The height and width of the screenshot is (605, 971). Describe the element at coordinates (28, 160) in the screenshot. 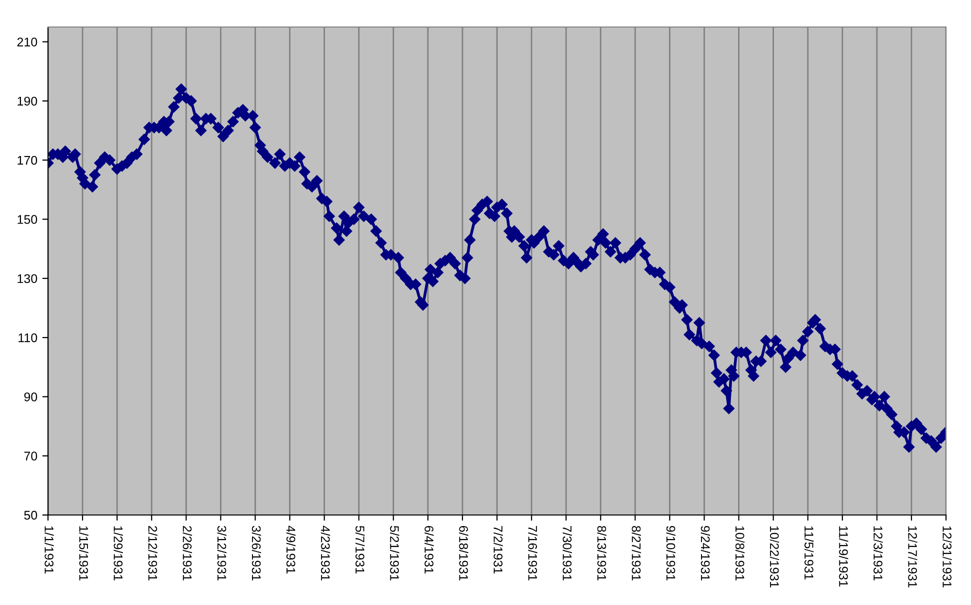

I see `y-tick-label: 170` at that location.